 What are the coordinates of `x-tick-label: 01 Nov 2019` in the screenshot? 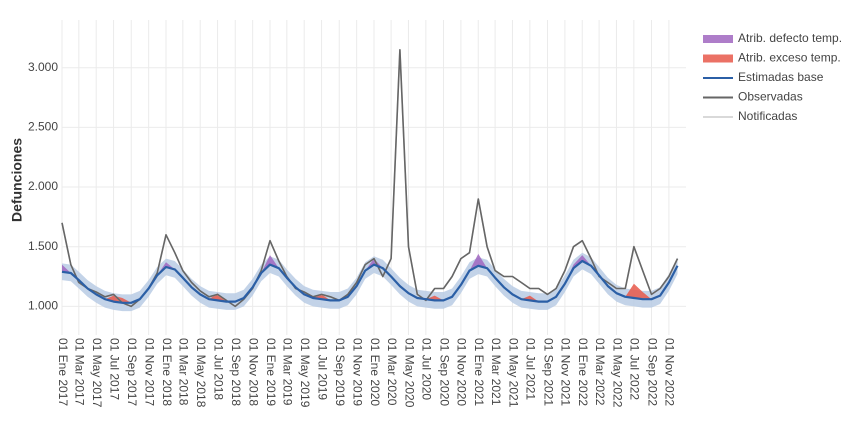 It's located at (357, 372).